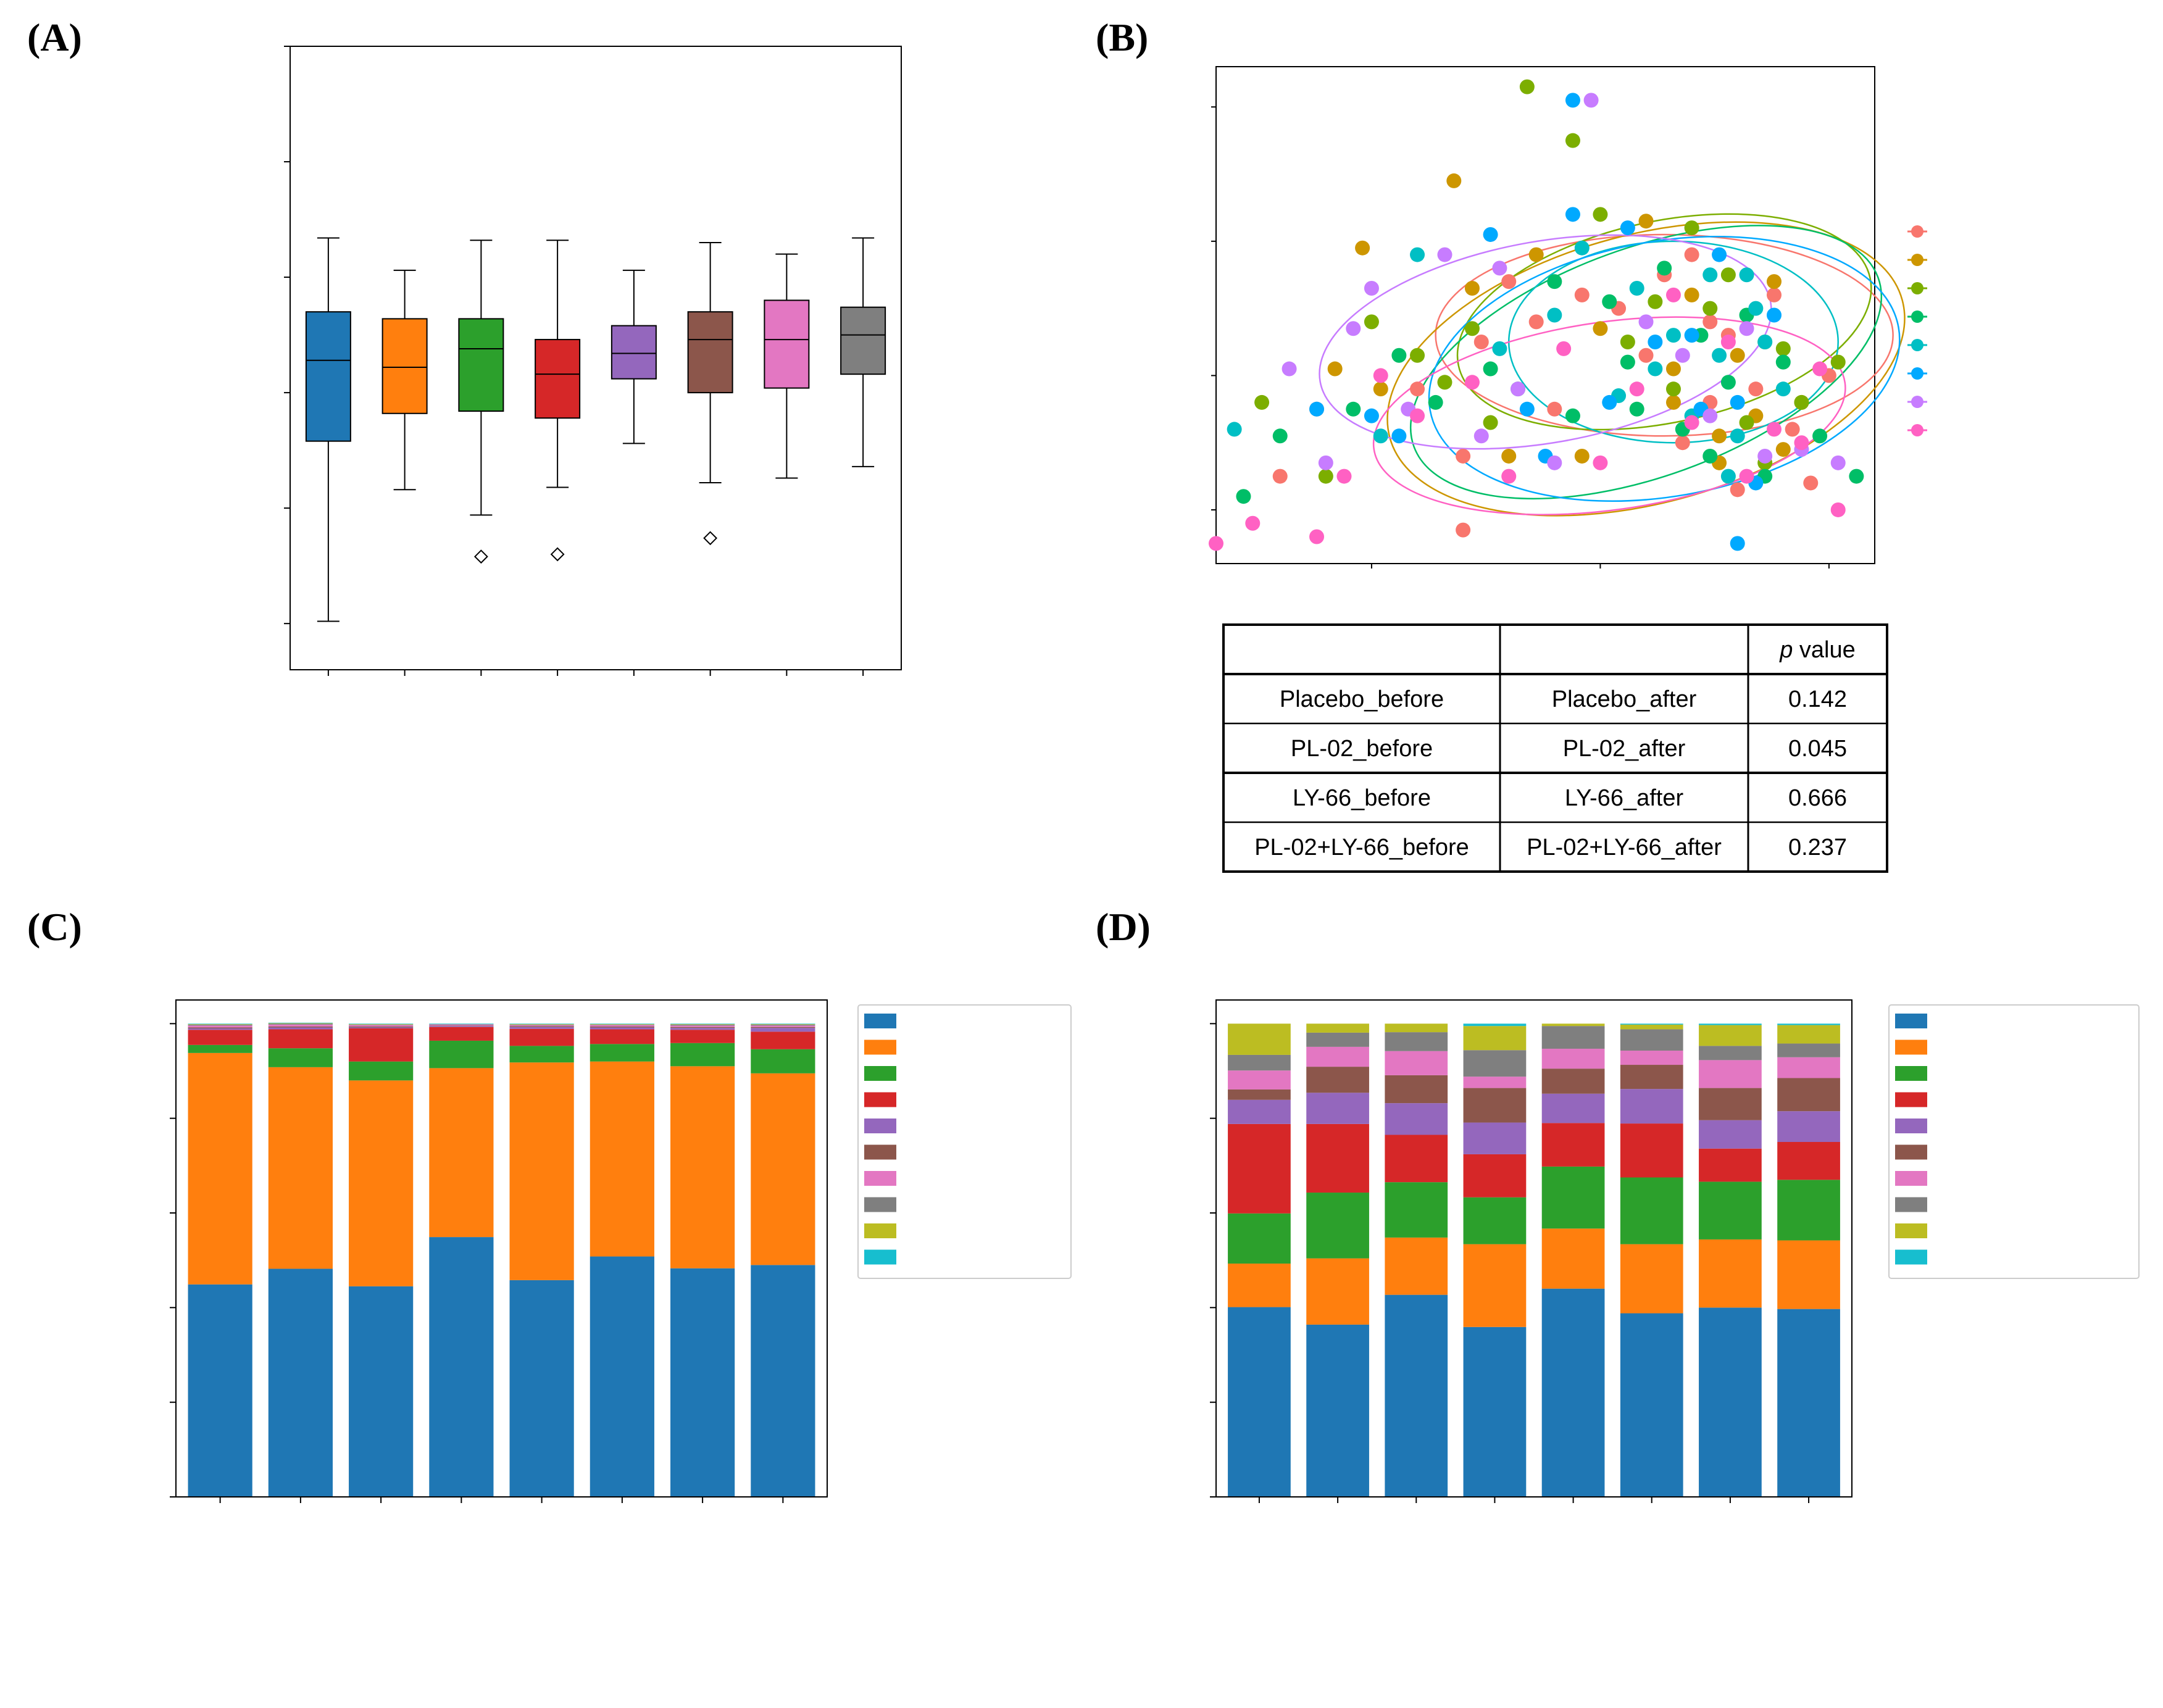 The width and height of the screenshot is (2163, 1708). What do you see at coordinates (2014, 1141) in the screenshot?
I see `legend-box` at bounding box center [2014, 1141].